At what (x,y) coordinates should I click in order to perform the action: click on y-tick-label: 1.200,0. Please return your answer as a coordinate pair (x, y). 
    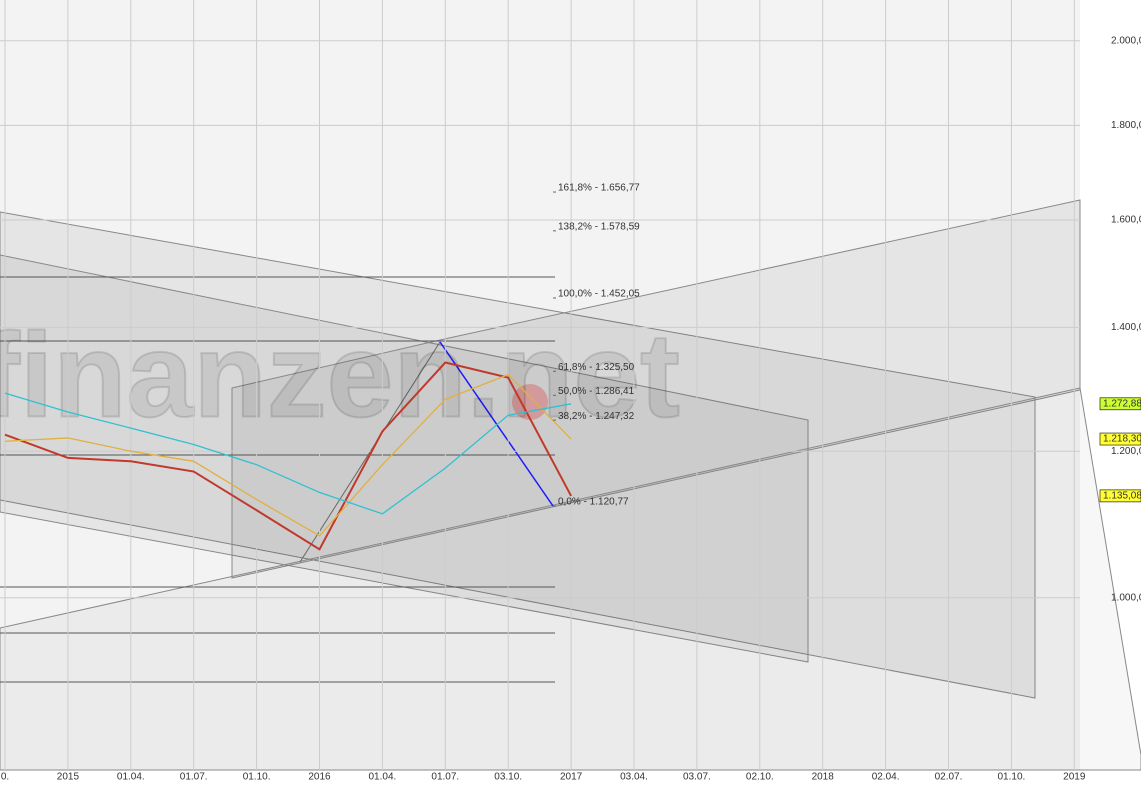
    Looking at the image, I should click on (1126, 451).